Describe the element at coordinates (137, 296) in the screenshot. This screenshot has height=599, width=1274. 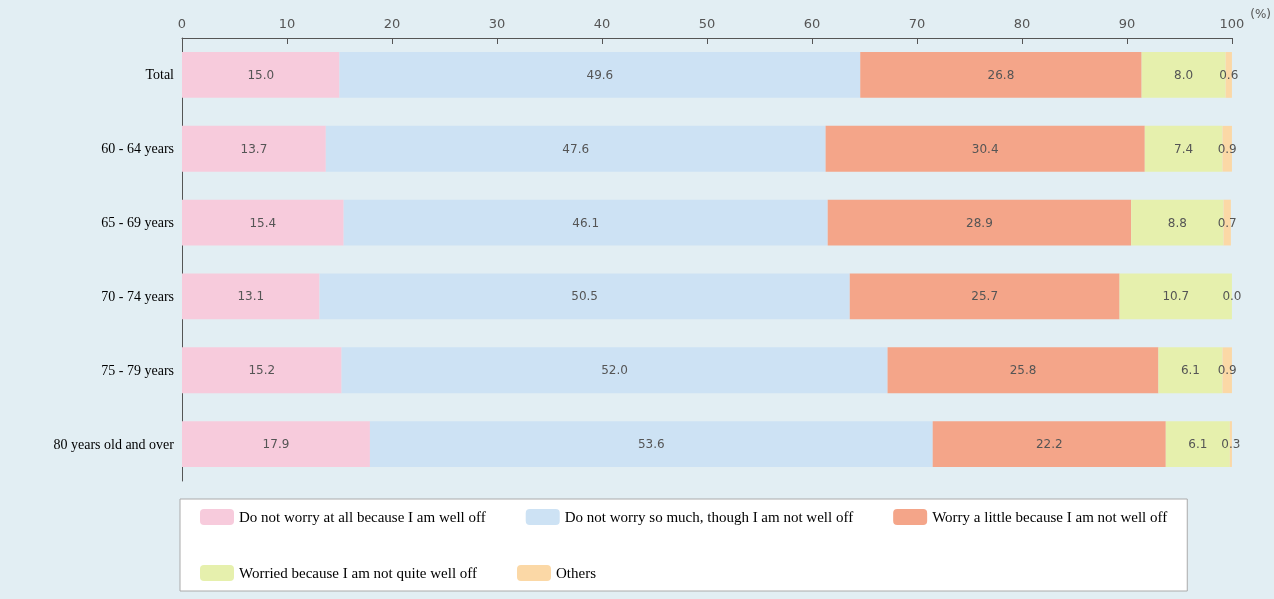
I see `y-tick-label: 70 - 74 years` at that location.